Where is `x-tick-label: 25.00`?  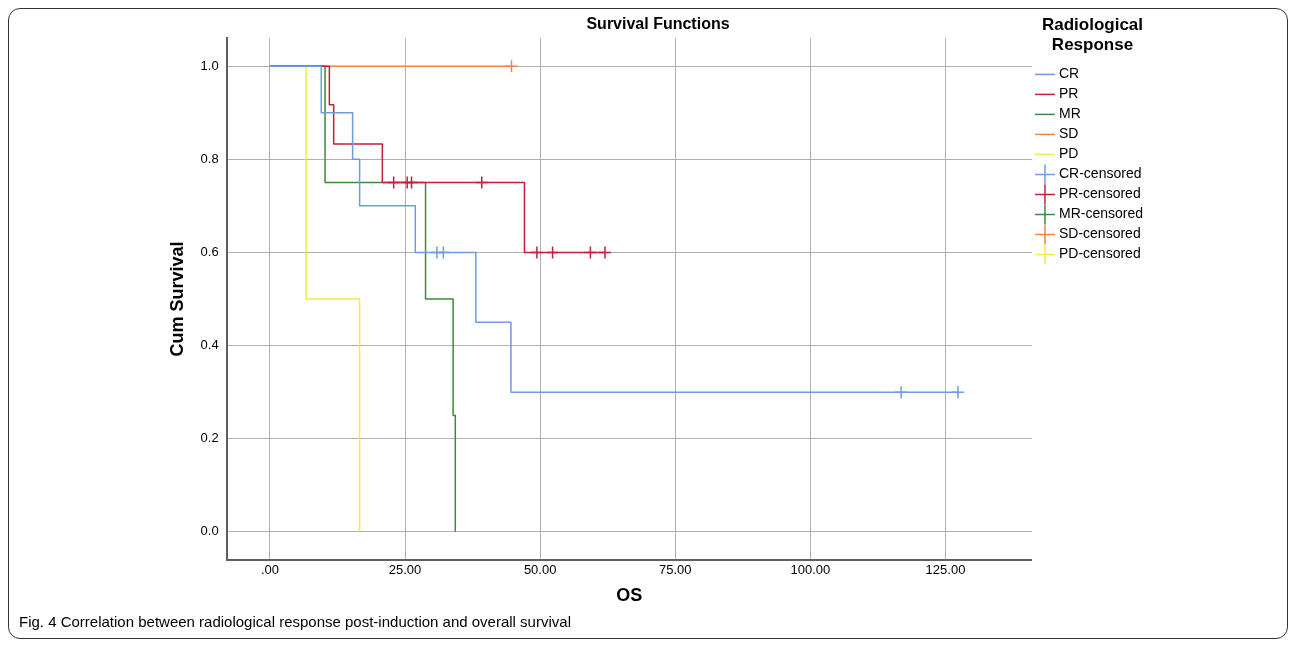
x-tick-label: 25.00 is located at coordinates (405, 570).